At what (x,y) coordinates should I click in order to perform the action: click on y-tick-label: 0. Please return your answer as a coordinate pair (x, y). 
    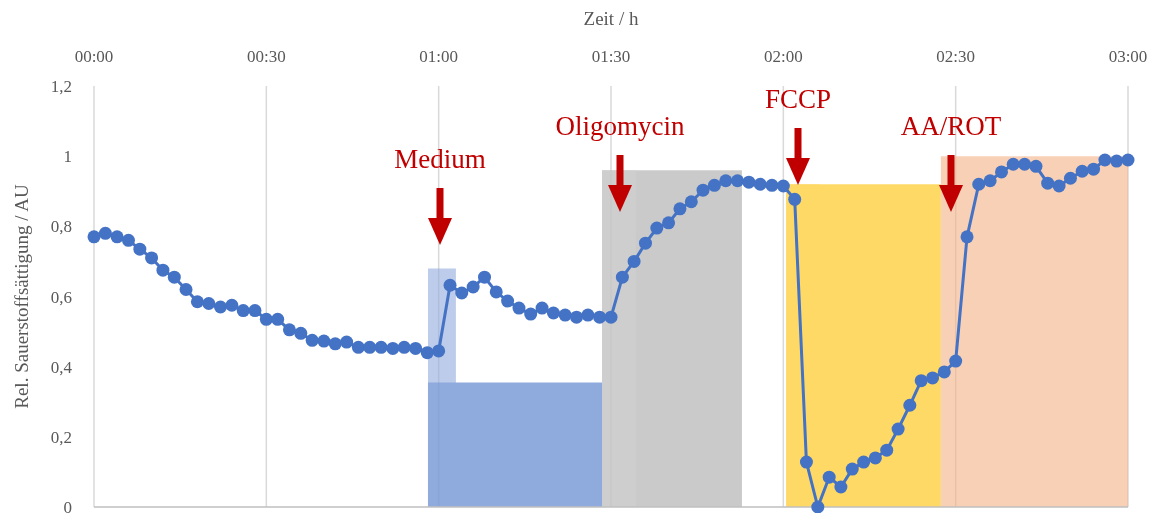
    Looking at the image, I should click on (67, 505).